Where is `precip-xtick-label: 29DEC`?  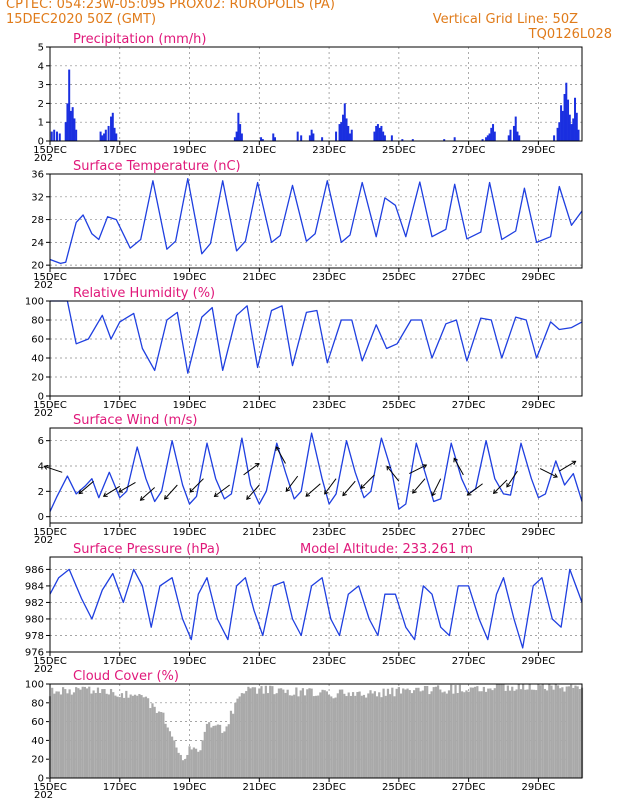
precip-xtick-label: 29DEC is located at coordinates (539, 150).